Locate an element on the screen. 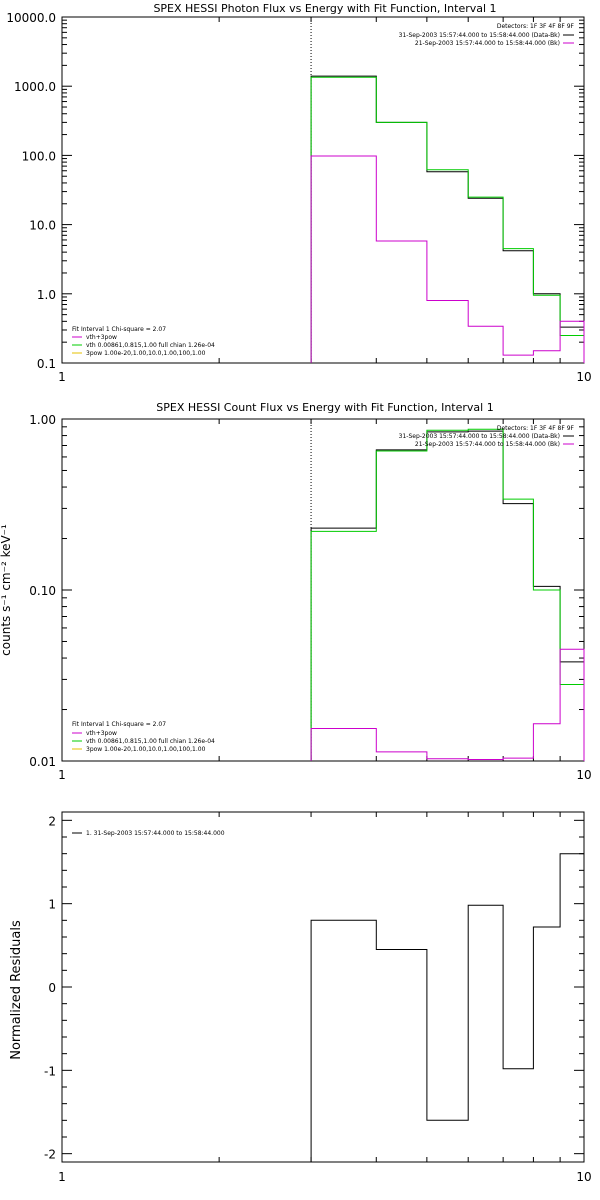 The height and width of the screenshot is (1200, 600). photon-flux-y-tick-label: 10000.0 is located at coordinates (31, 18).